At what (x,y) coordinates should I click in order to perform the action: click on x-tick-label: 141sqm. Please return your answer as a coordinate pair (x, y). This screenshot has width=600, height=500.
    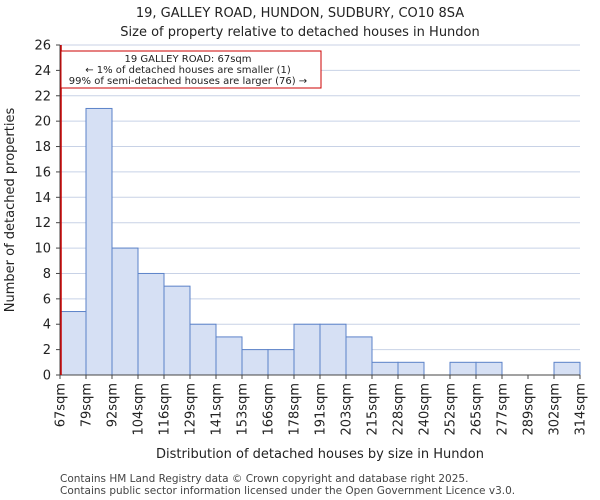
    Looking at the image, I should click on (217, 409).